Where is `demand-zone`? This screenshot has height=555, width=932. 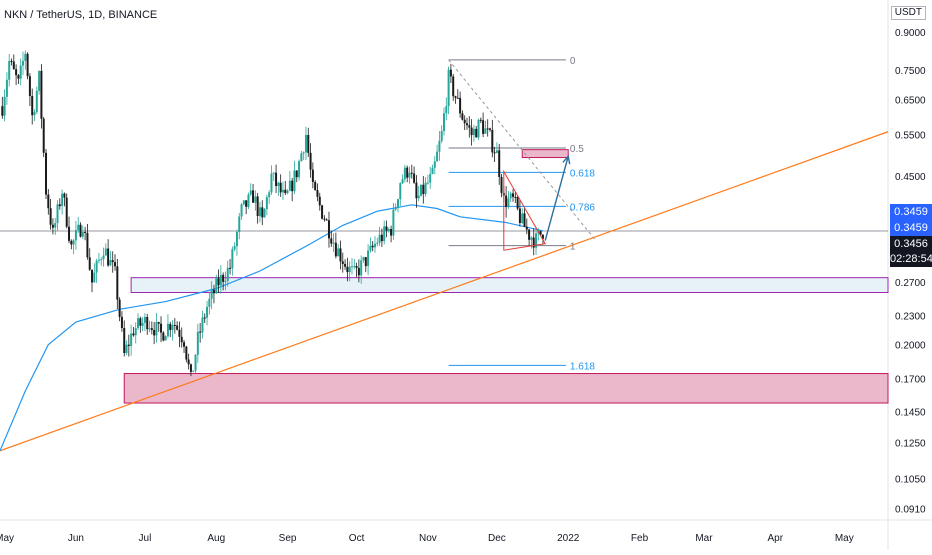 demand-zone is located at coordinates (506, 388).